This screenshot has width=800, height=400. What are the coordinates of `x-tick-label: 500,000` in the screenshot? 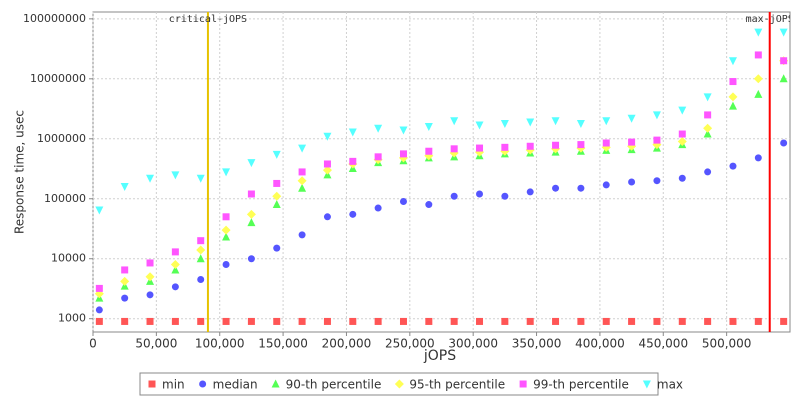 It's located at (727, 344).